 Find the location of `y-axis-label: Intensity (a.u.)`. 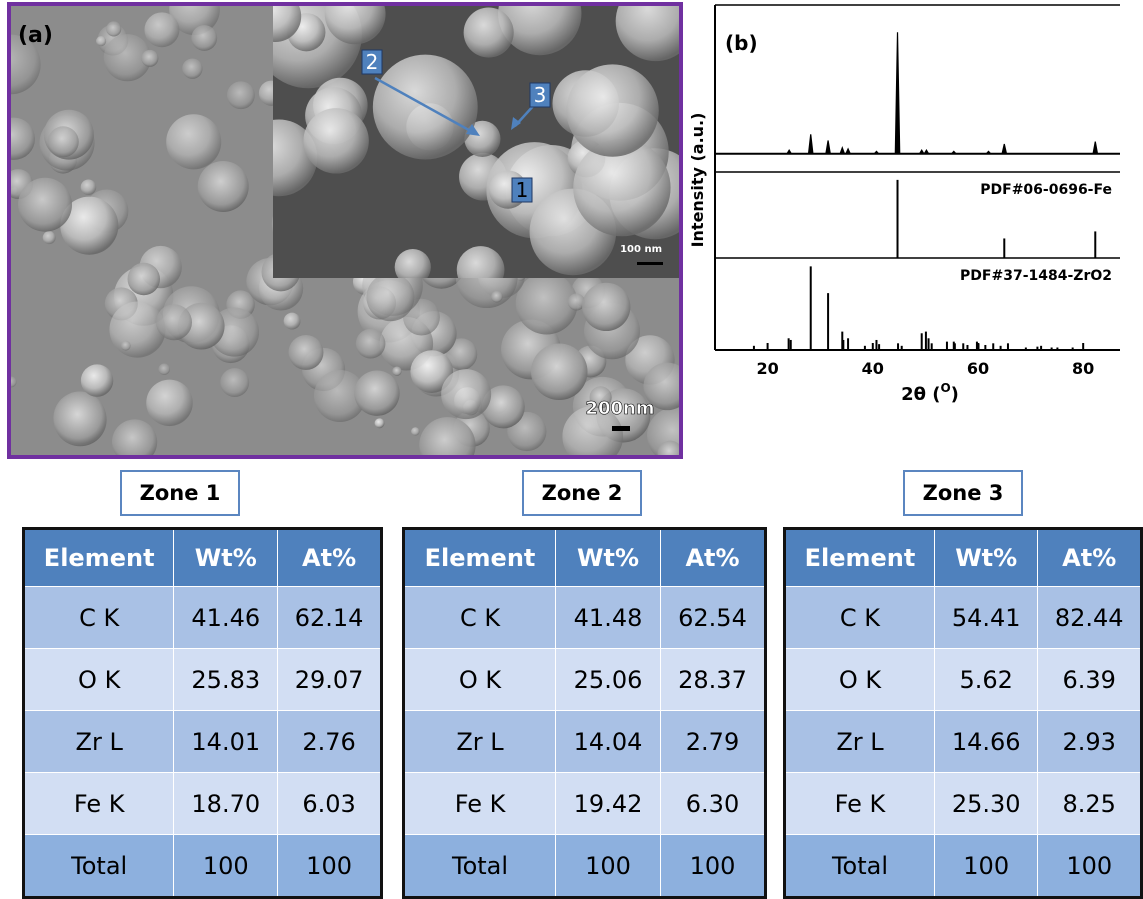

y-axis-label: Intensity (a.u.) is located at coordinates (697, 180).